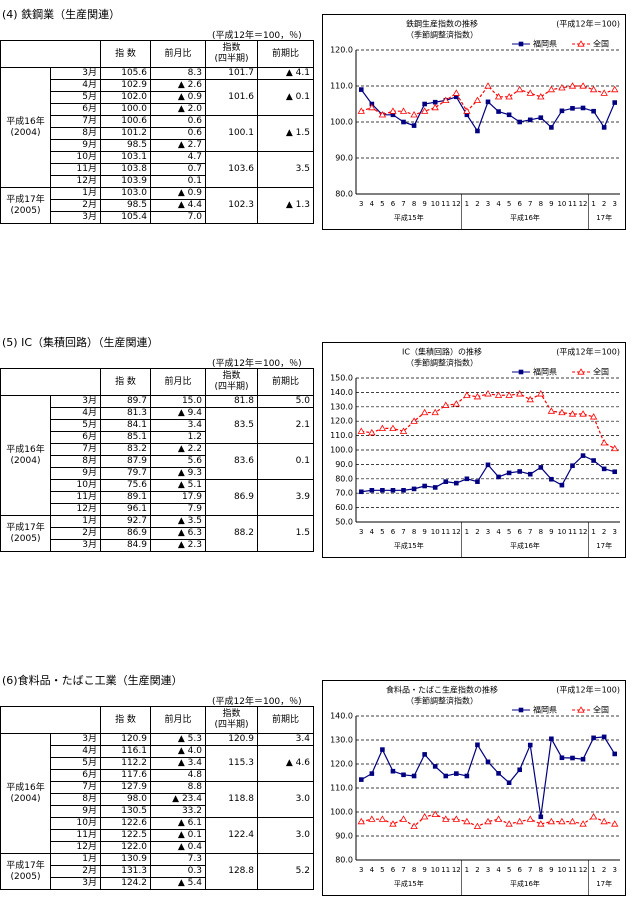 The height and width of the screenshot is (903, 642). Describe the element at coordinates (50, 54) in the screenshot. I see `header-blank` at that location.